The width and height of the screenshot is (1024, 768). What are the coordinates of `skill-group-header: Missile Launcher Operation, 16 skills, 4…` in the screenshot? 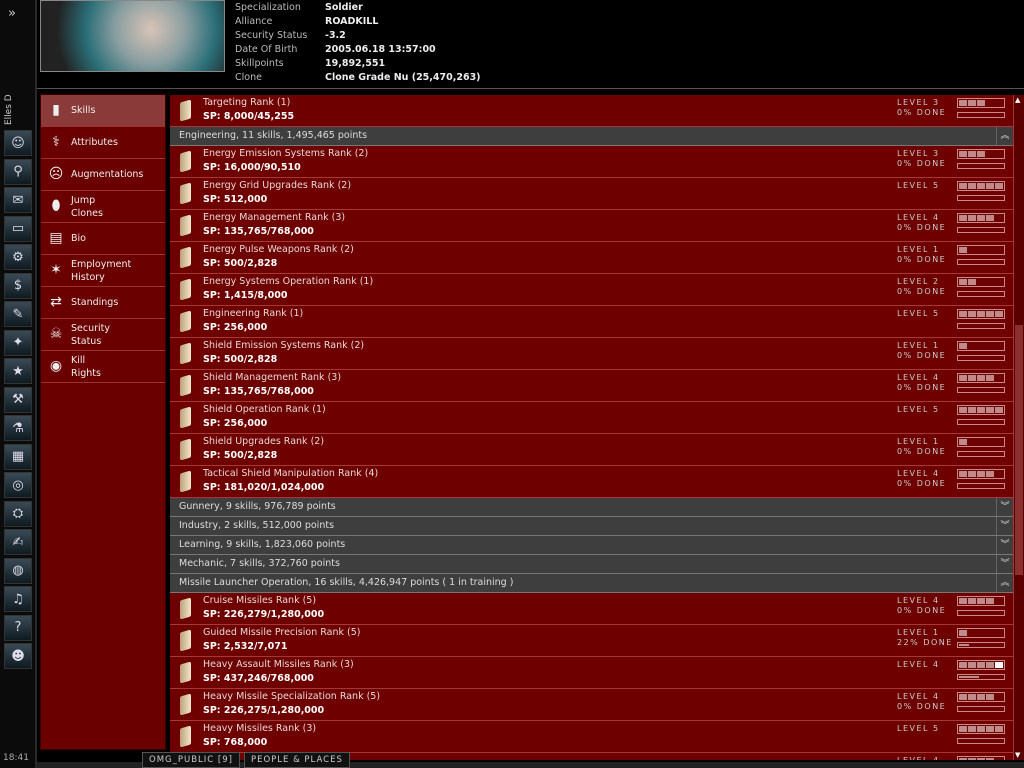 It's located at (591, 583).